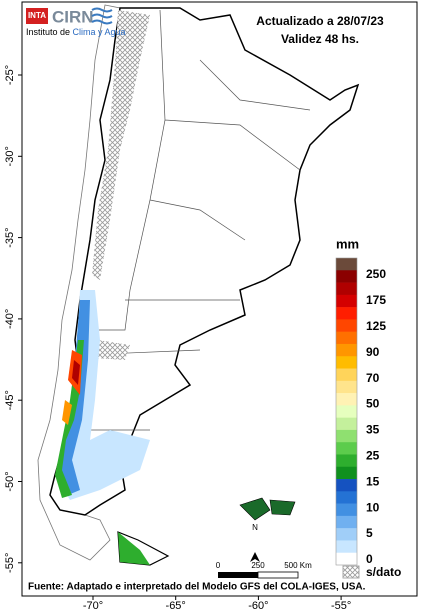 The height and width of the screenshot is (614, 423). I want to click on legend-label: 25, so click(373, 455).